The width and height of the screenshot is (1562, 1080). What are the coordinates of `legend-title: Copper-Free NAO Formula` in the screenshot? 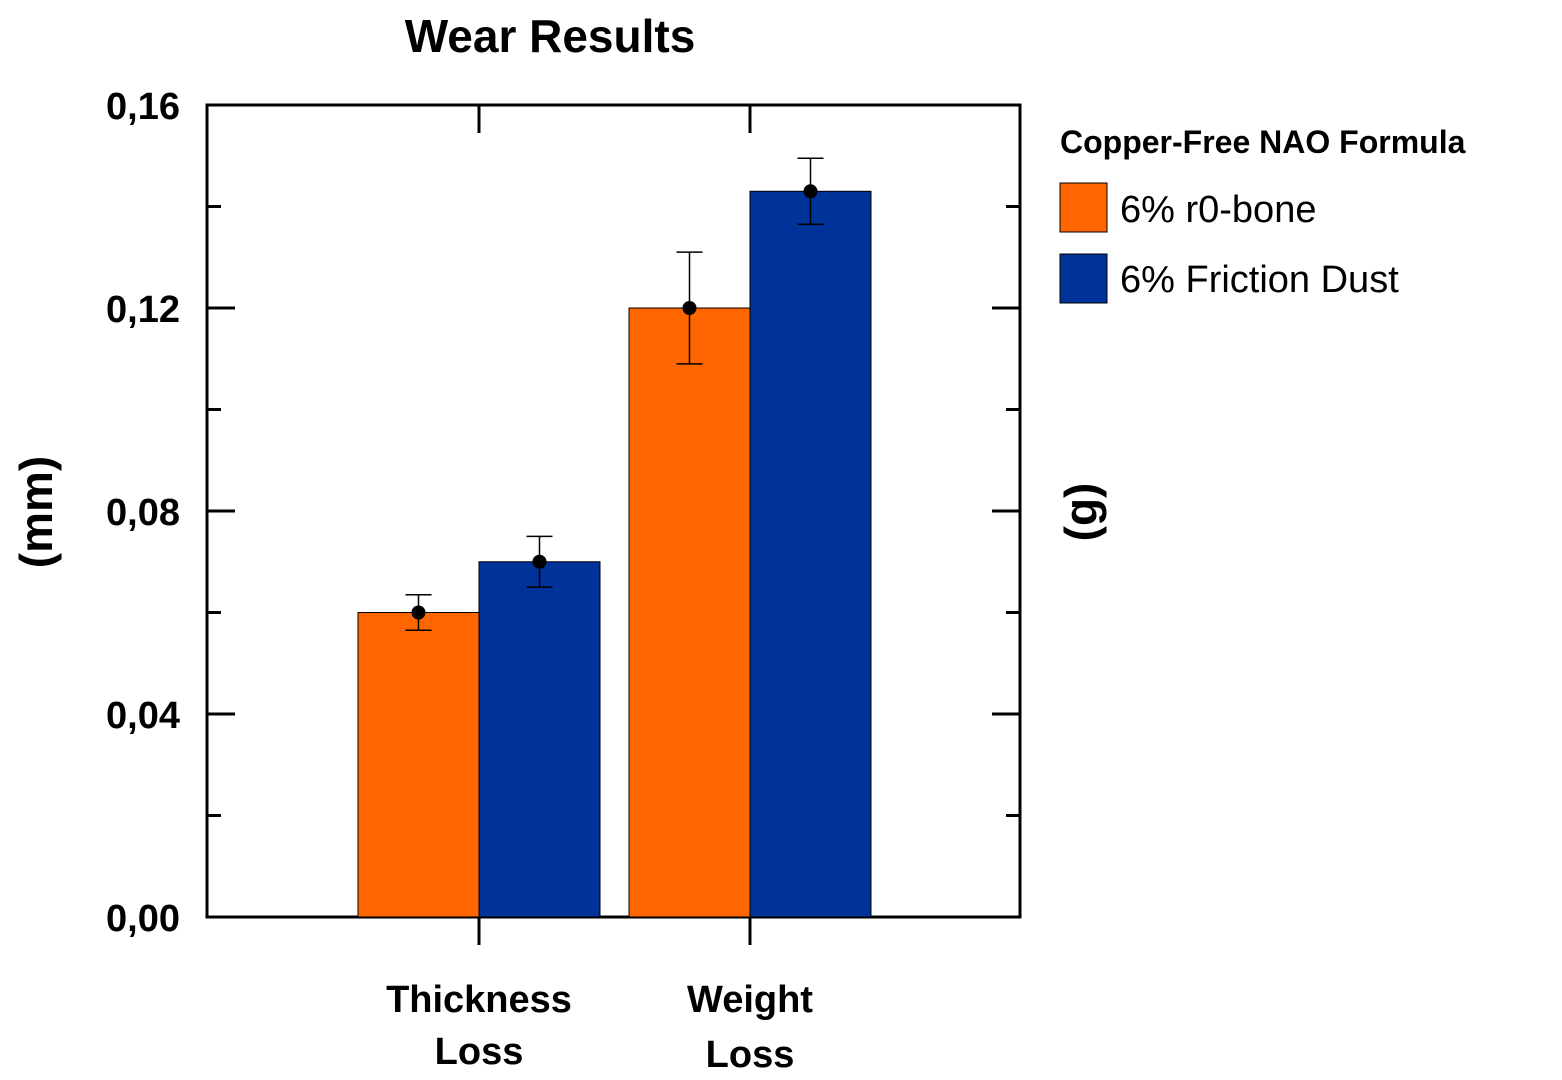 It's located at (1263, 142).